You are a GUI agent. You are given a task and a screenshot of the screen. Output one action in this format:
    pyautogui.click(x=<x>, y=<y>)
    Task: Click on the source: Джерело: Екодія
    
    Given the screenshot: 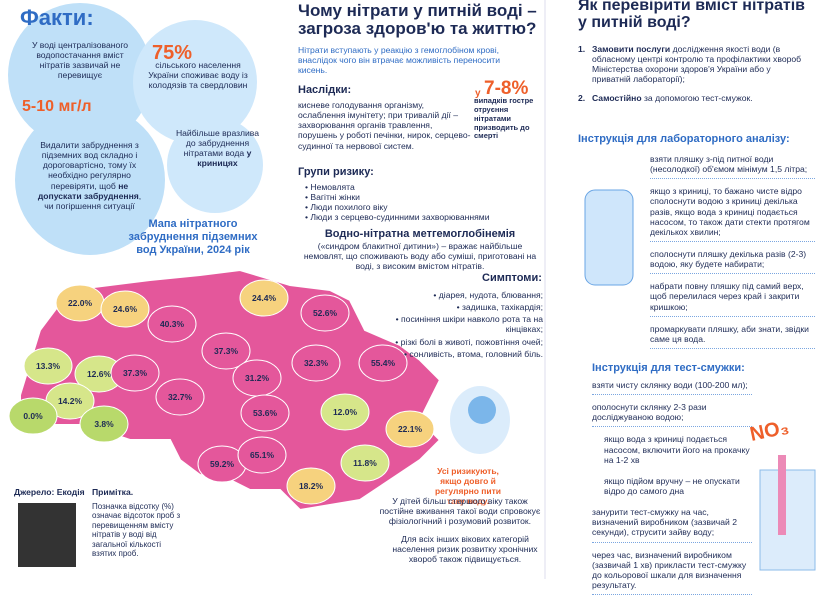 What is the action you would take?
    pyautogui.click(x=49, y=492)
    